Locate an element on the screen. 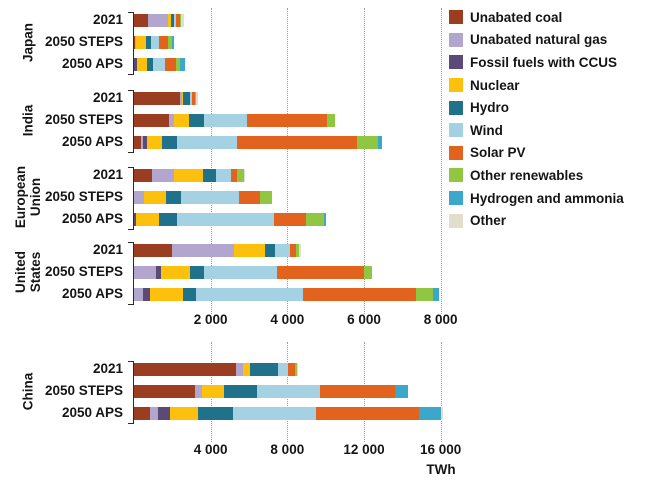 This screenshot has height=484, width=650. stacked-bar-china-2050-aps is located at coordinates (288, 413).